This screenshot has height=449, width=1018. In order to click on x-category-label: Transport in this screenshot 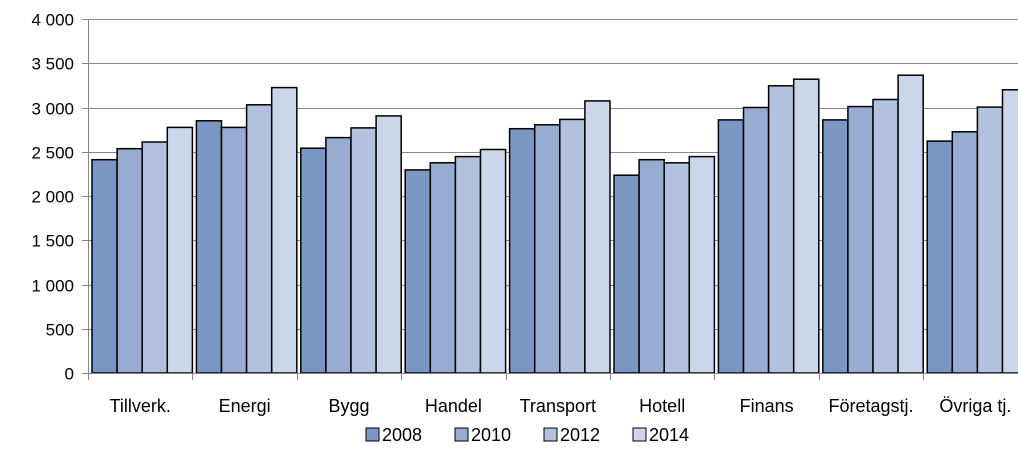, I will do `click(558, 406)`.